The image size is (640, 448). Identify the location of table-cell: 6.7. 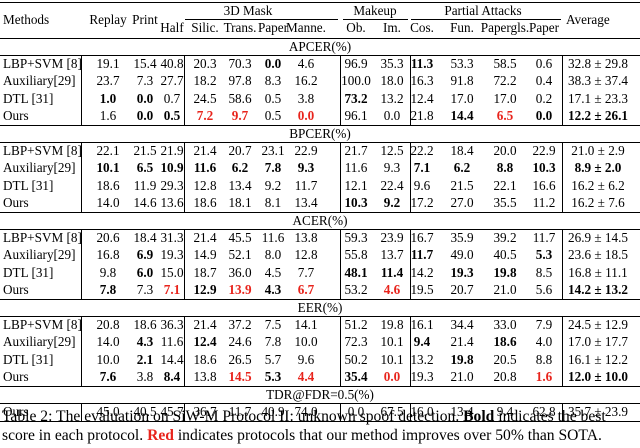
(306, 290).